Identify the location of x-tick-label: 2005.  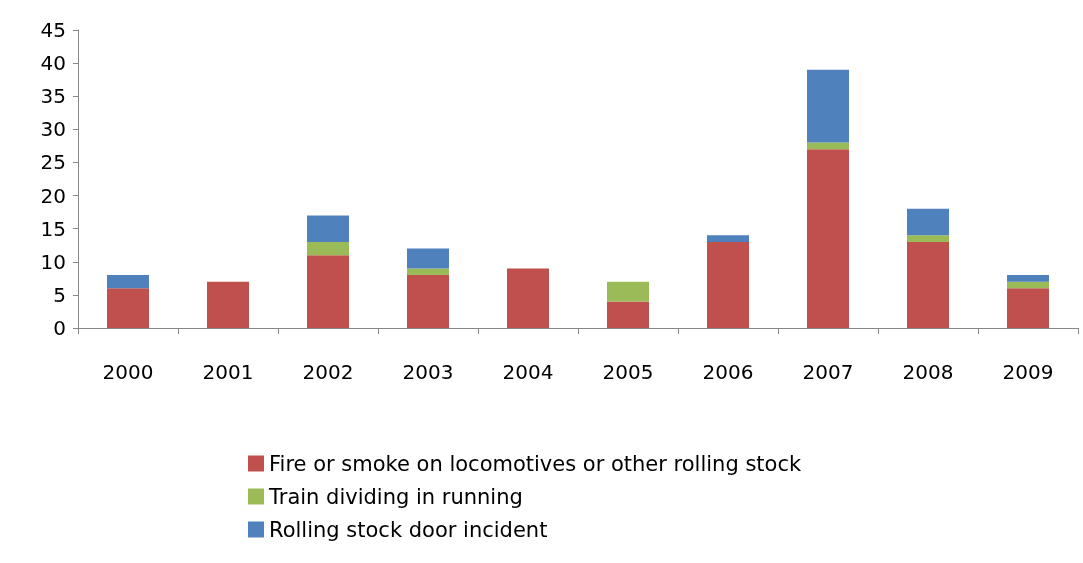
(628, 372).